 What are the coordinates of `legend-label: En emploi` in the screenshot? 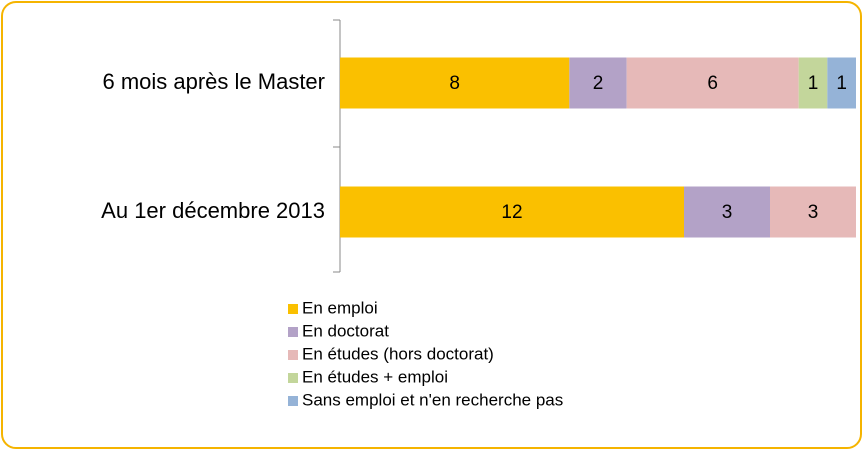 It's located at (340, 307).